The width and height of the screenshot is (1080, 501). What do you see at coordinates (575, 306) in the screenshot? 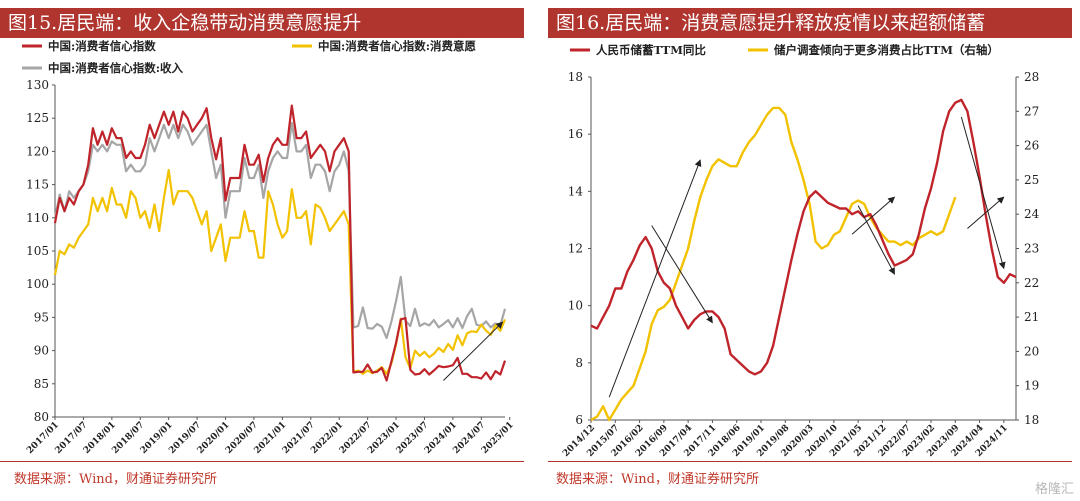
I see `y-tick-label-left: 10` at bounding box center [575, 306].